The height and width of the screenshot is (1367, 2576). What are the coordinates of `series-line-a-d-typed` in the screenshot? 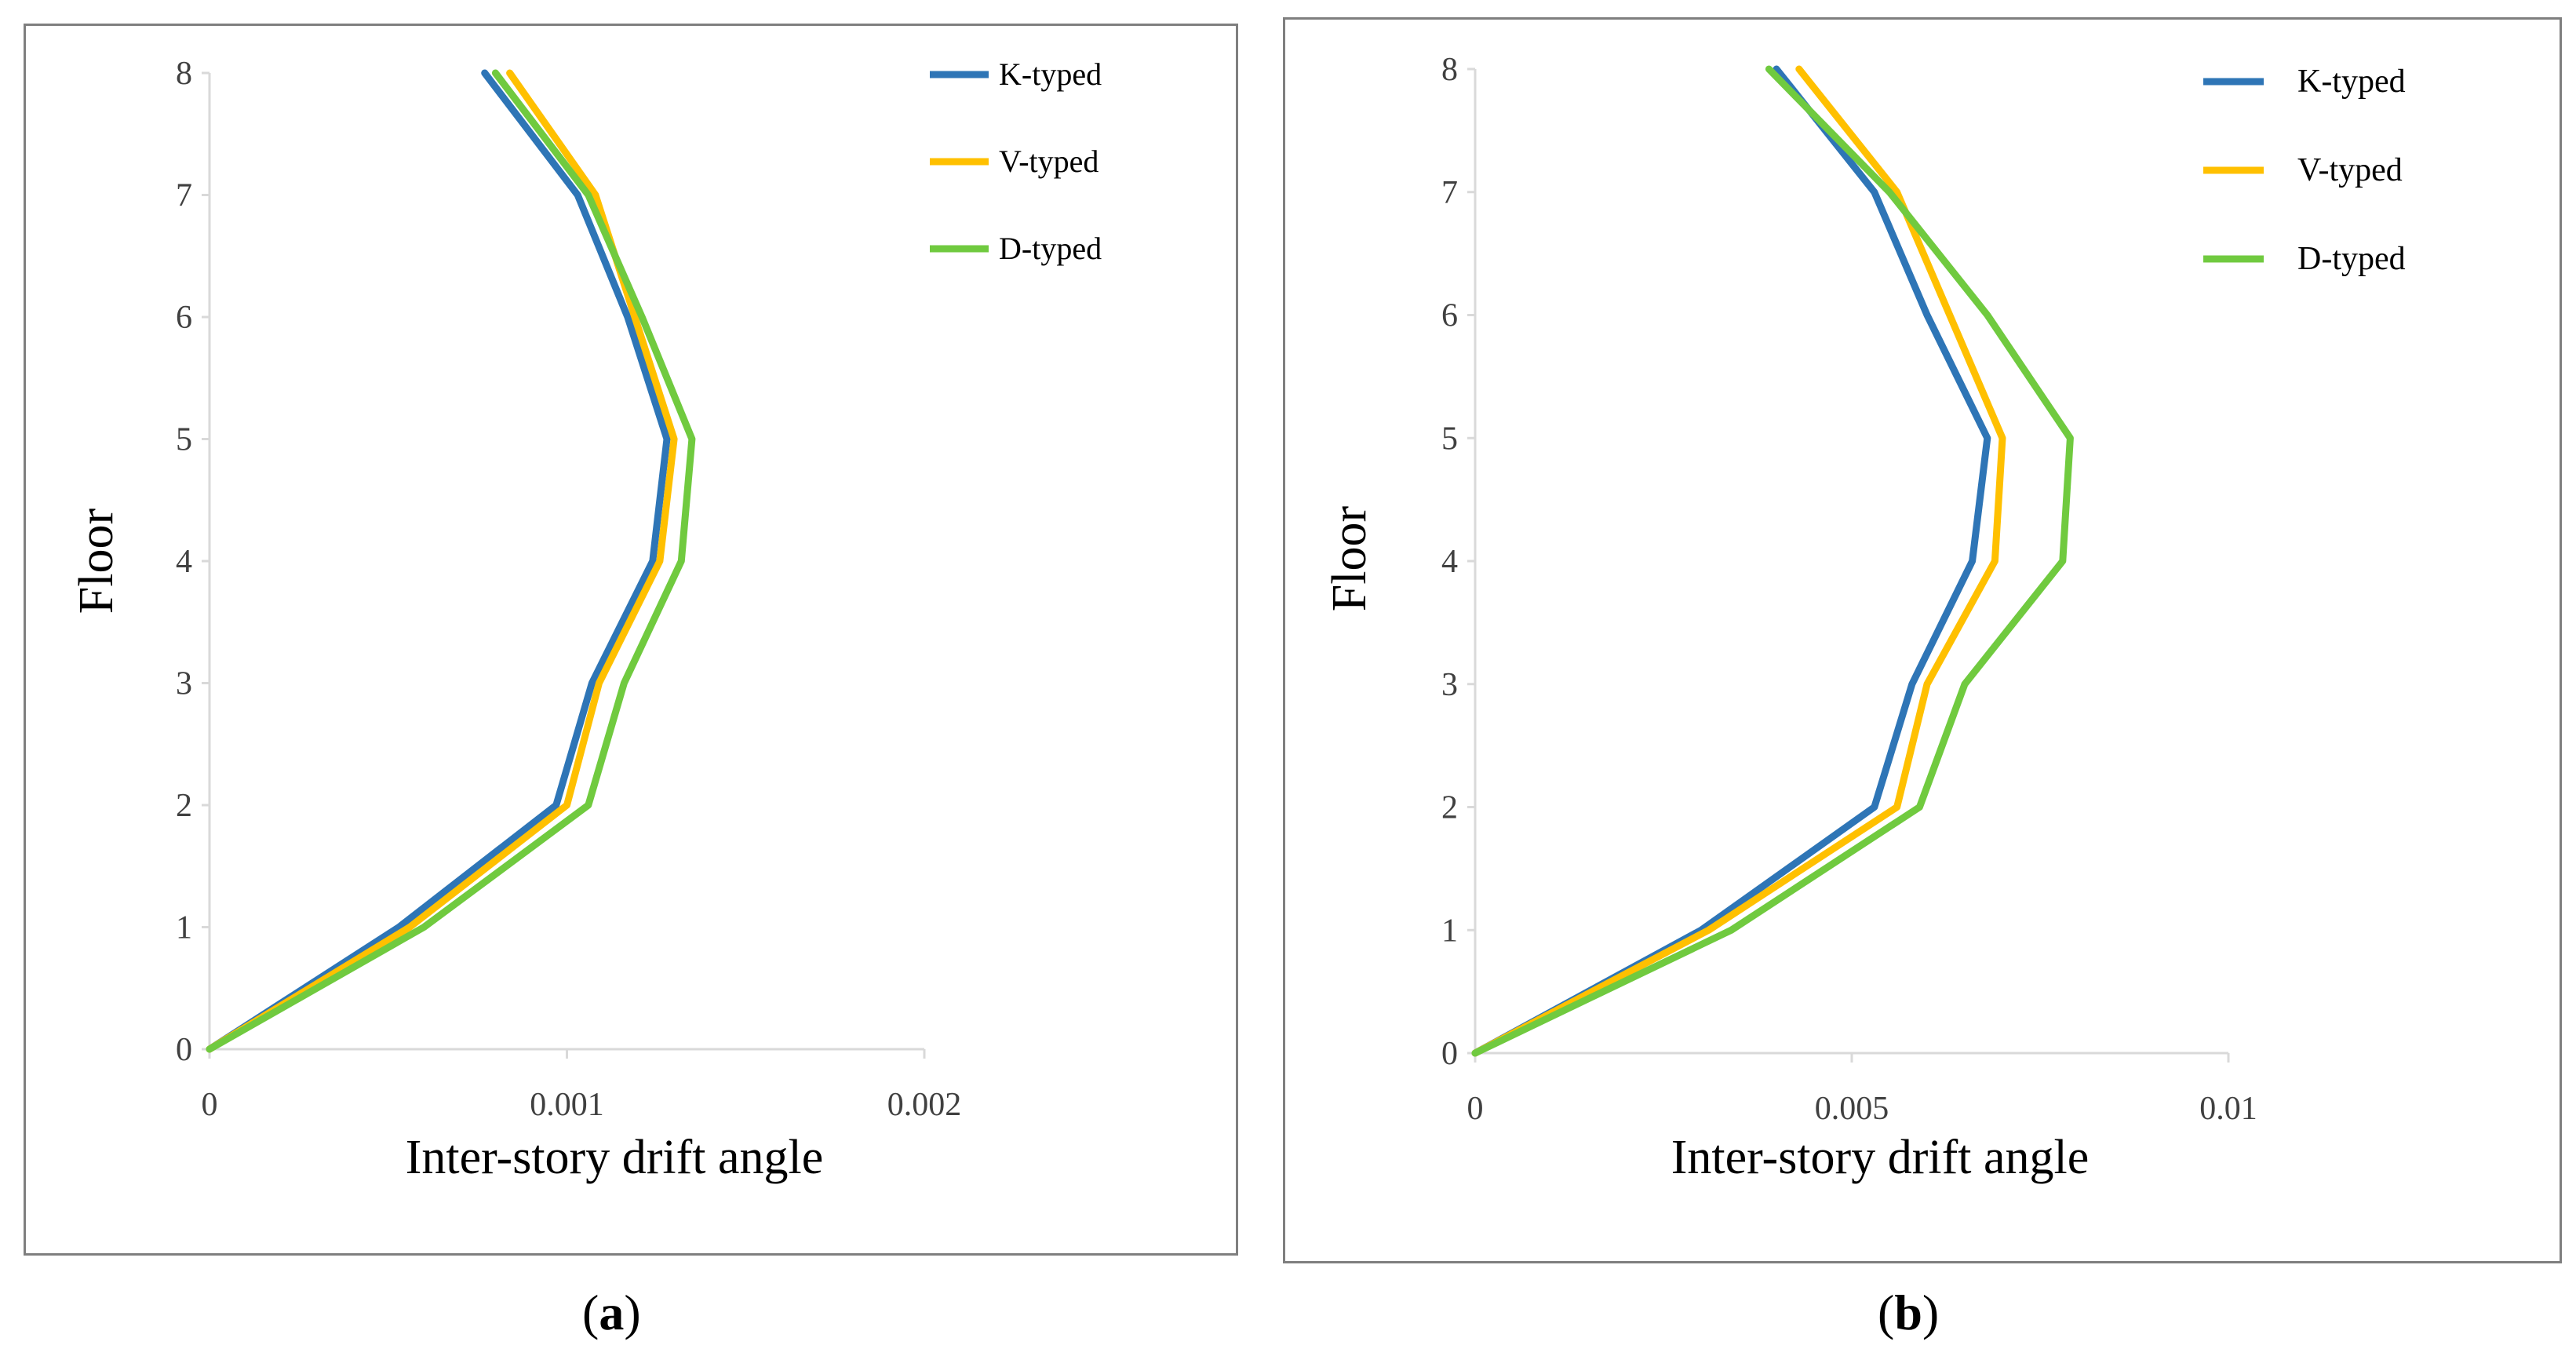 It's located at (451, 561).